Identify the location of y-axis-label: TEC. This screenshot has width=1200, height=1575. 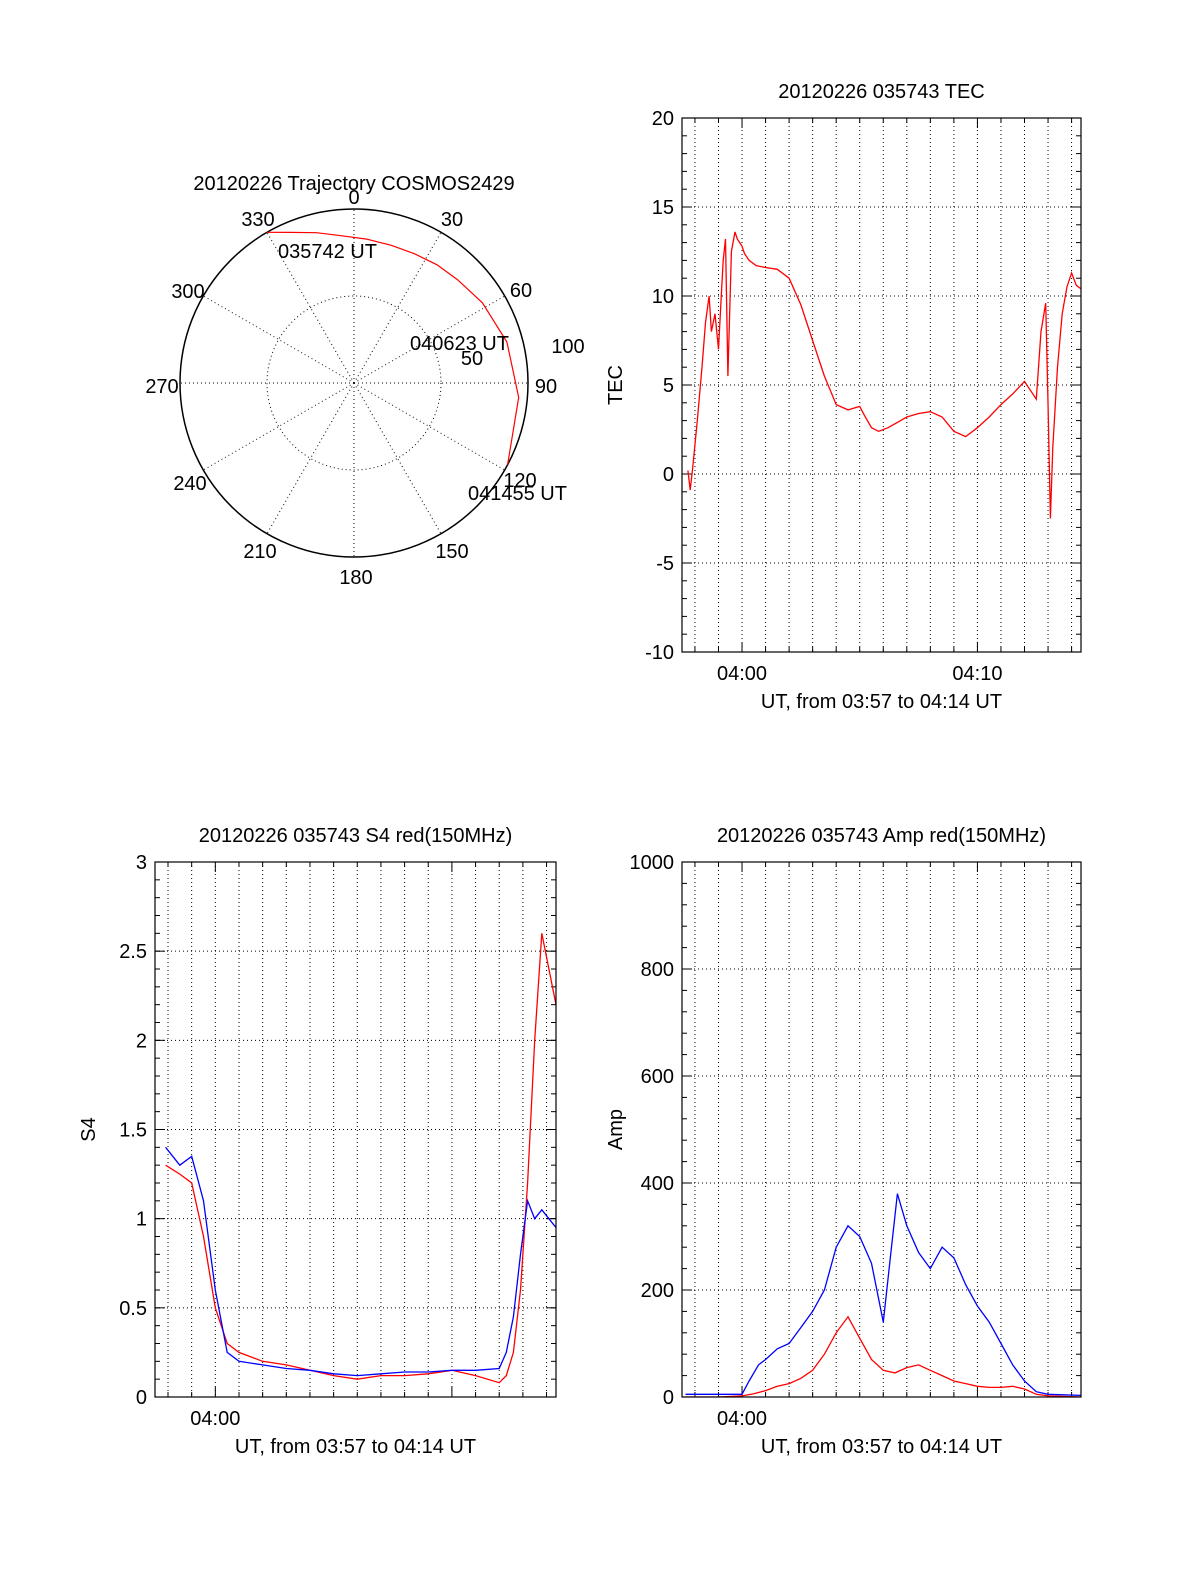
(616, 385).